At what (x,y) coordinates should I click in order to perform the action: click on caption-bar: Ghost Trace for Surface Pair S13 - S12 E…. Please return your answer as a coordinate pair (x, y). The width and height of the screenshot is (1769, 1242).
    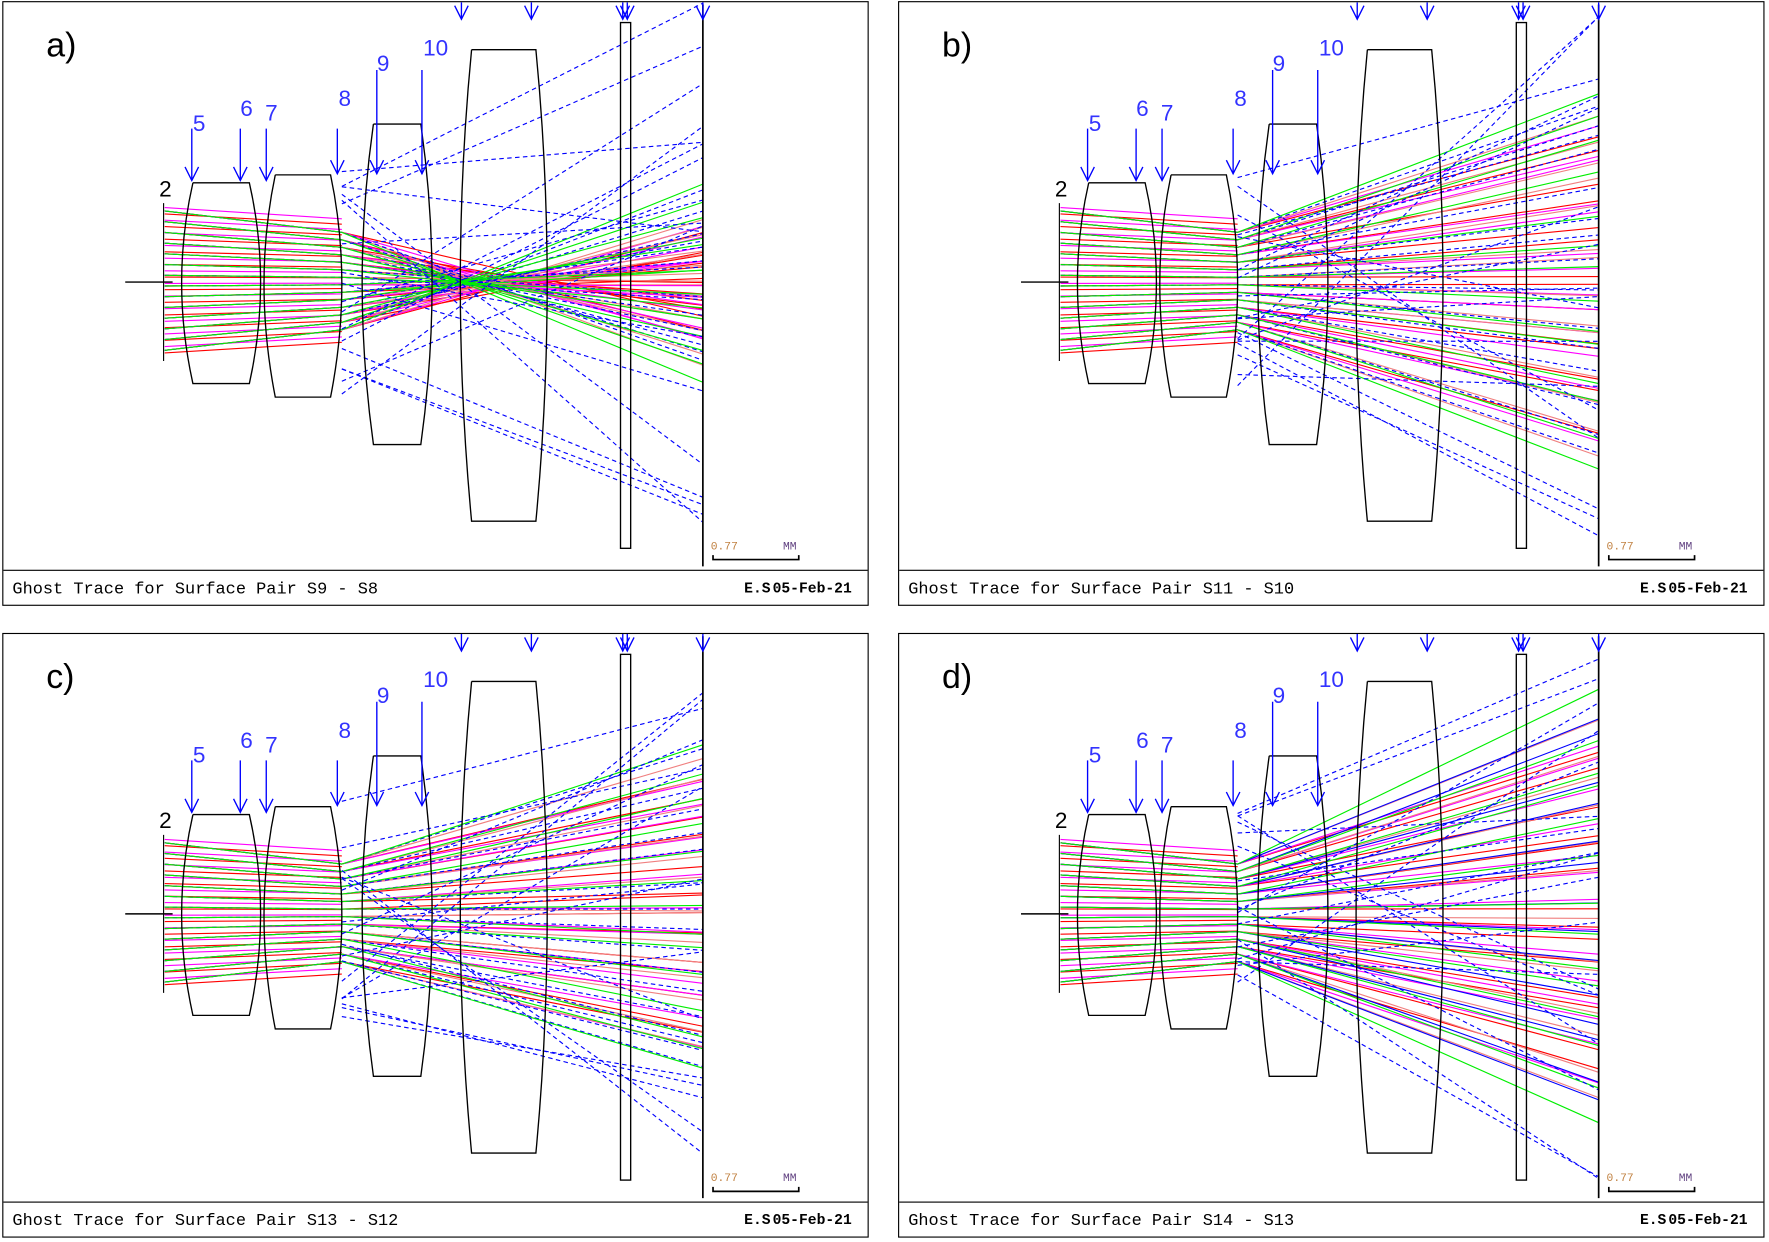
    Looking at the image, I should click on (435, 1220).